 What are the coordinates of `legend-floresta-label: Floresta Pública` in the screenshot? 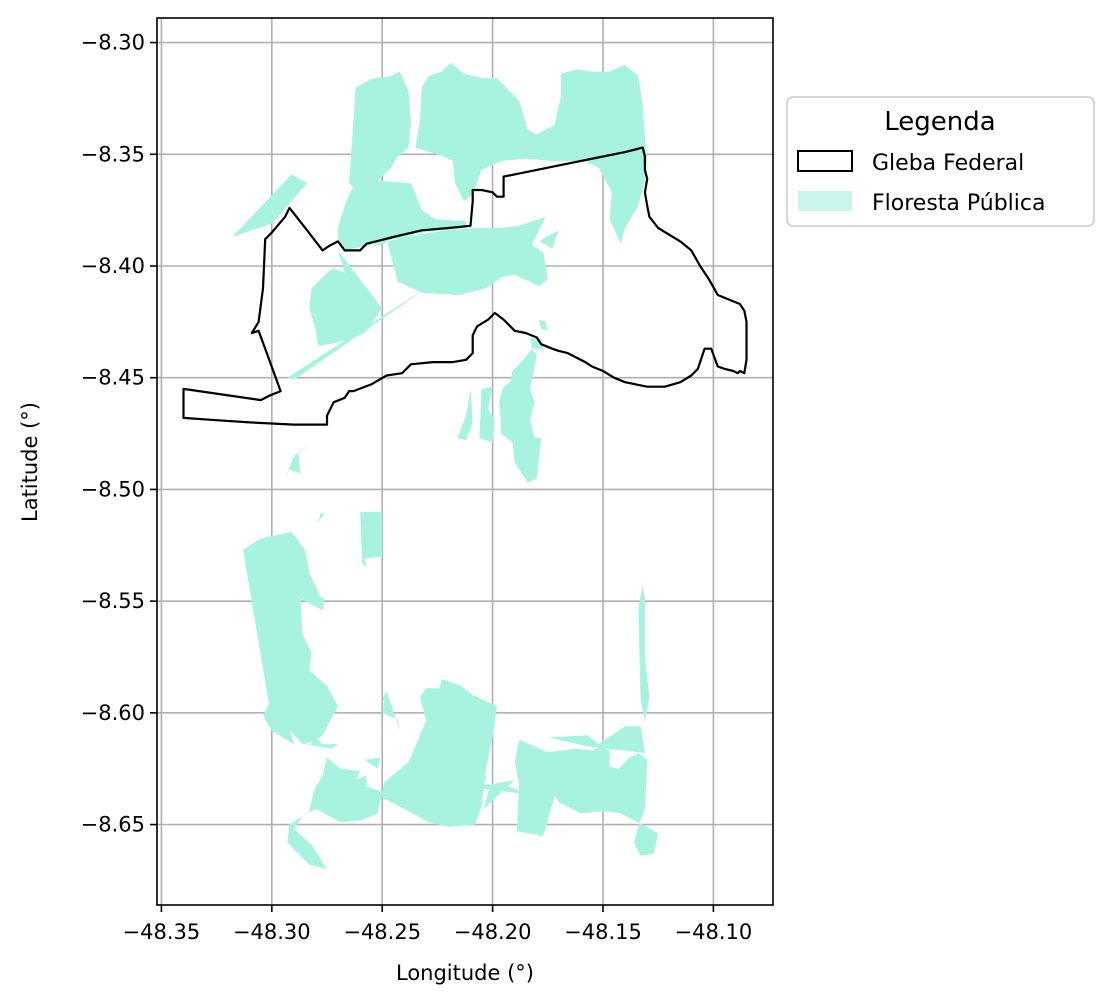 It's located at (958, 203).